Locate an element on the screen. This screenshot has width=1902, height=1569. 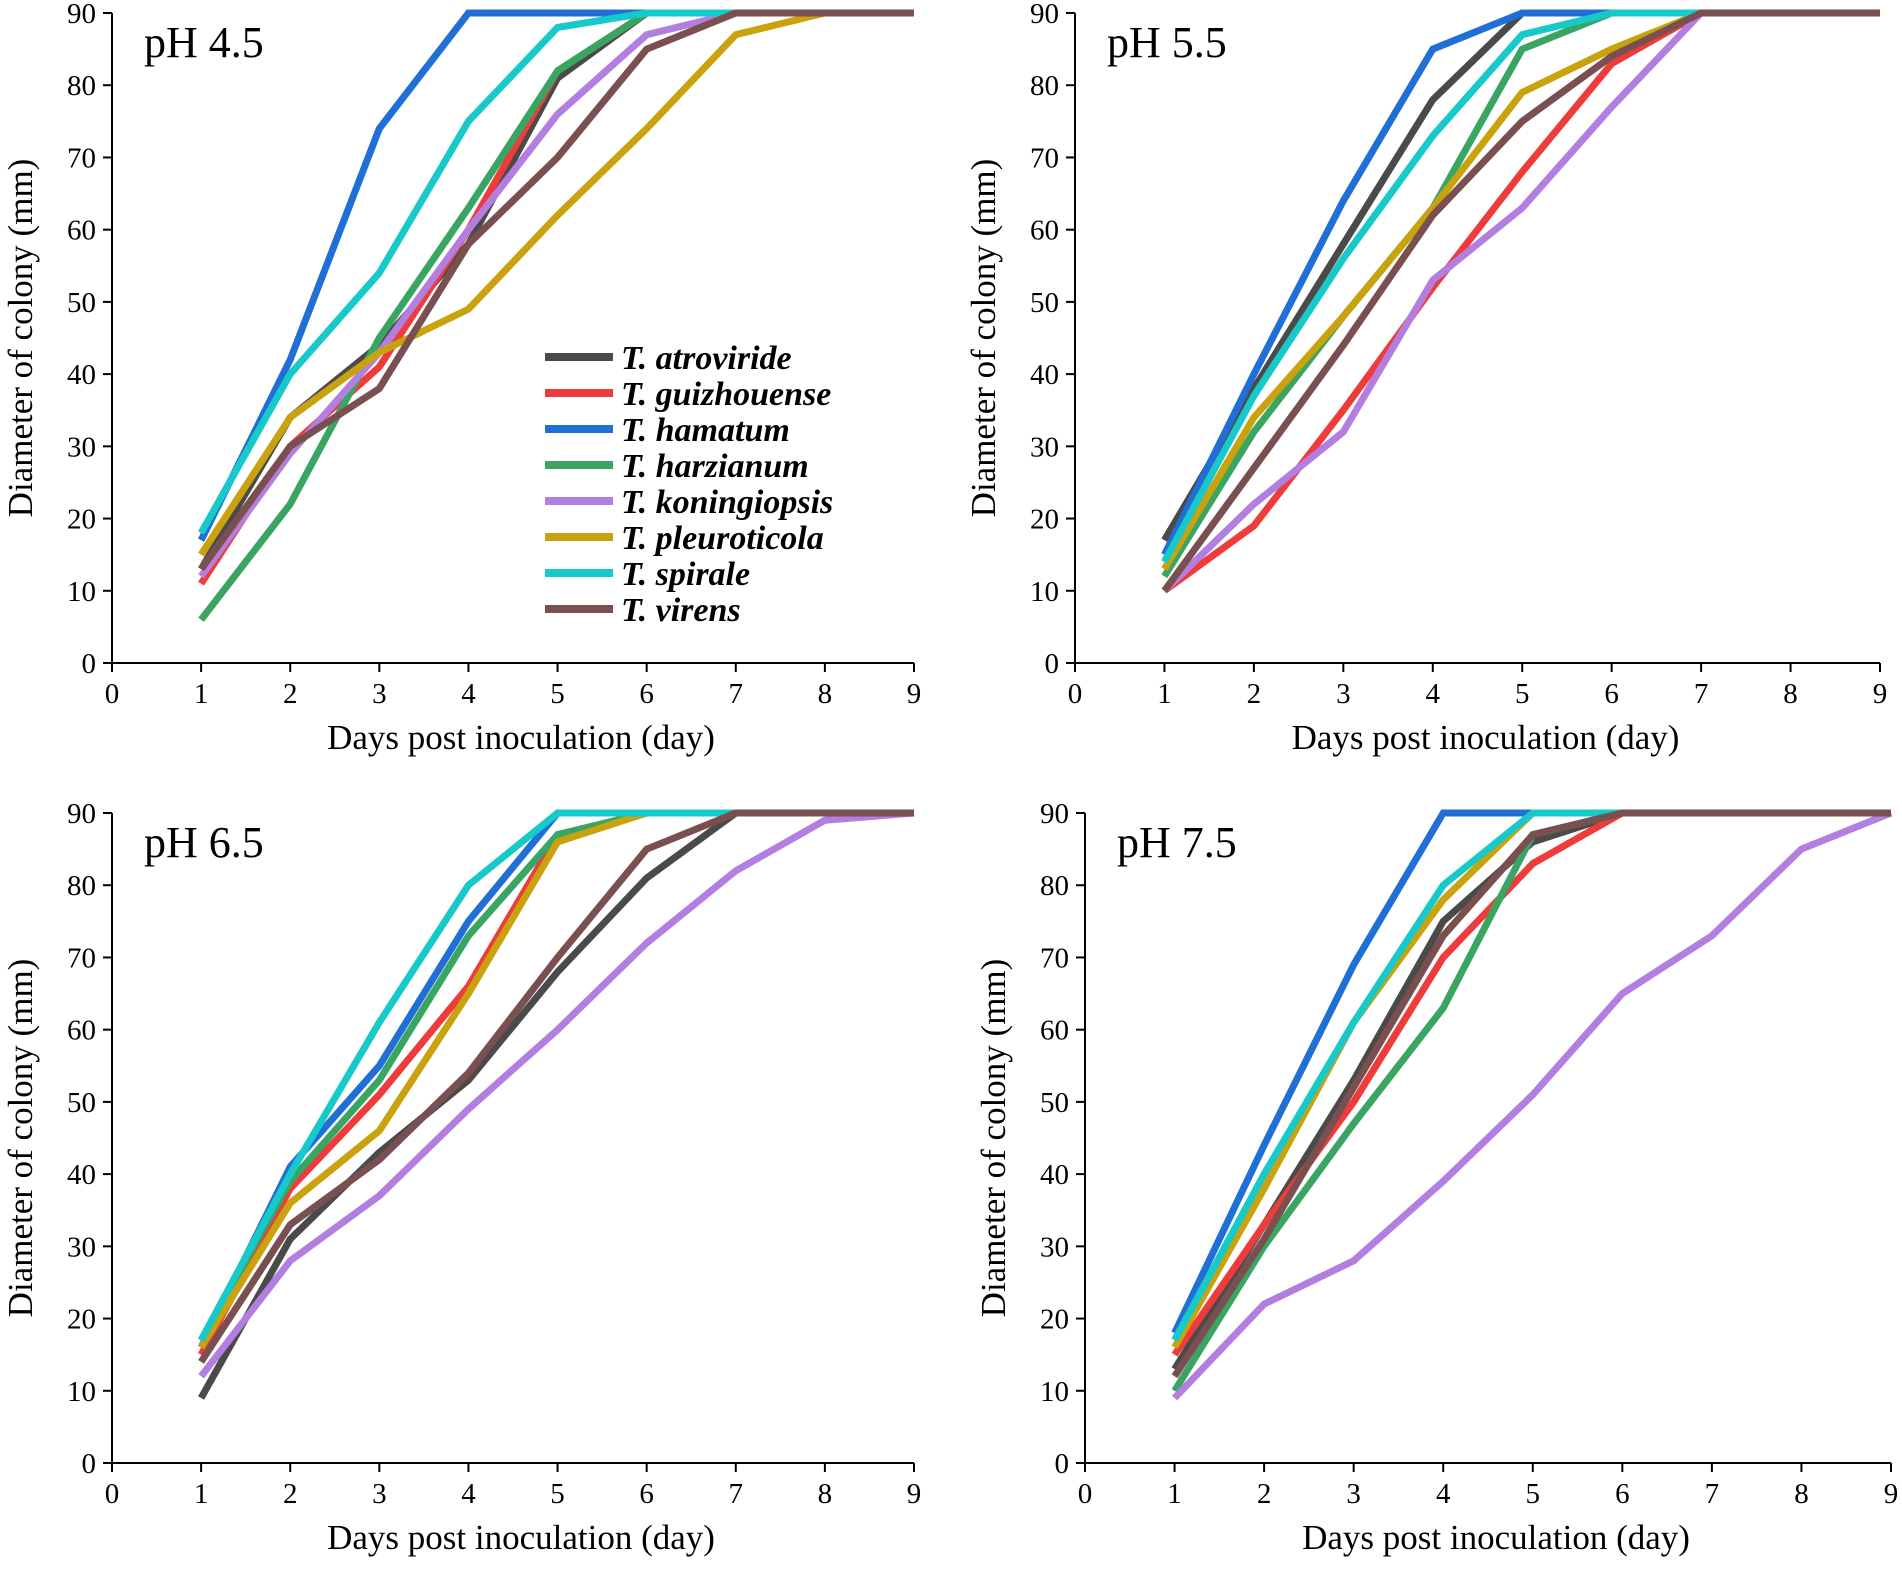
panel-title: pH 5.5 is located at coordinates (1167, 42).